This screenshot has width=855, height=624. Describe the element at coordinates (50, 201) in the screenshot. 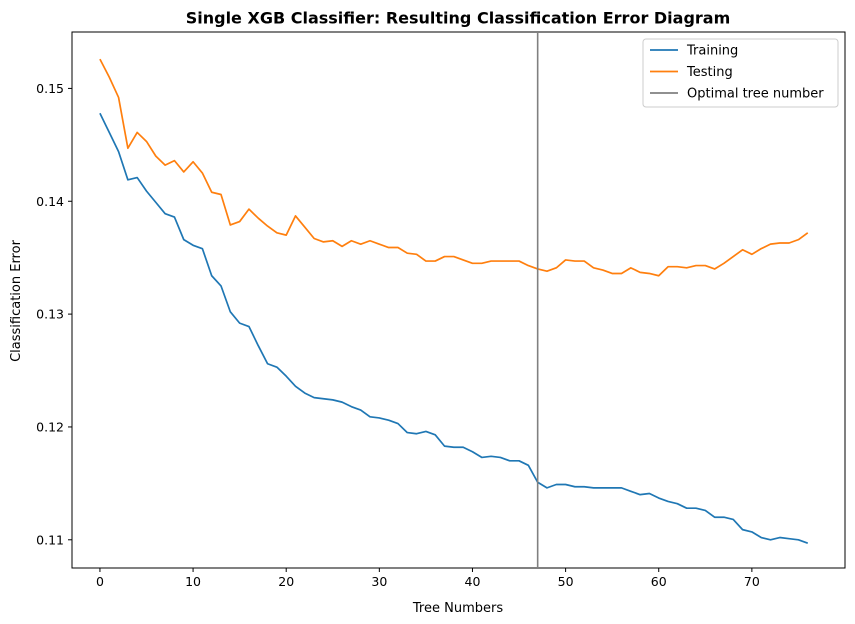

I see `y-tick-label: 0.14` at that location.